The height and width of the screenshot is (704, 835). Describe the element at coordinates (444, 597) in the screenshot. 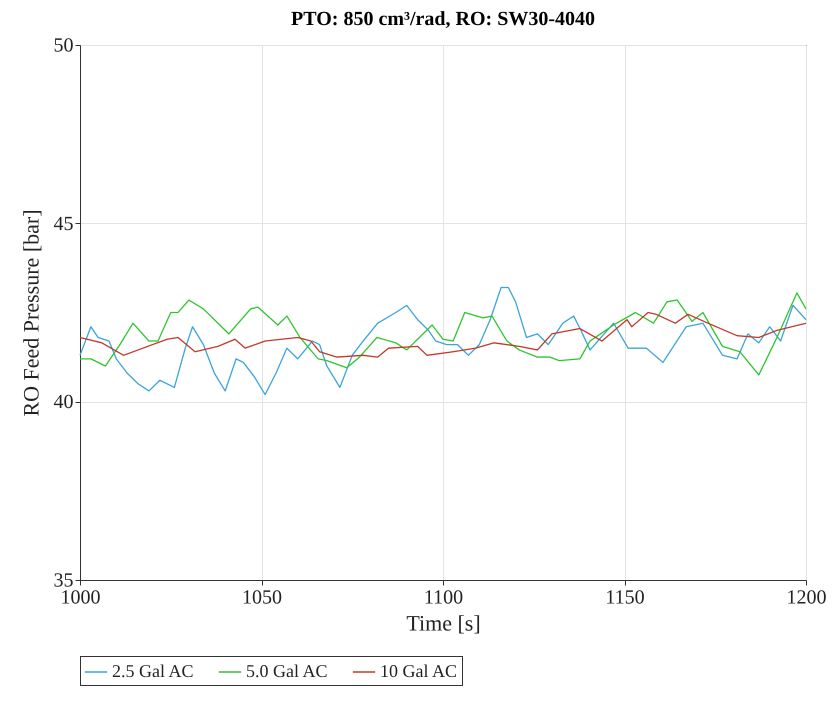

I see `x-tick-label: 1100` at that location.